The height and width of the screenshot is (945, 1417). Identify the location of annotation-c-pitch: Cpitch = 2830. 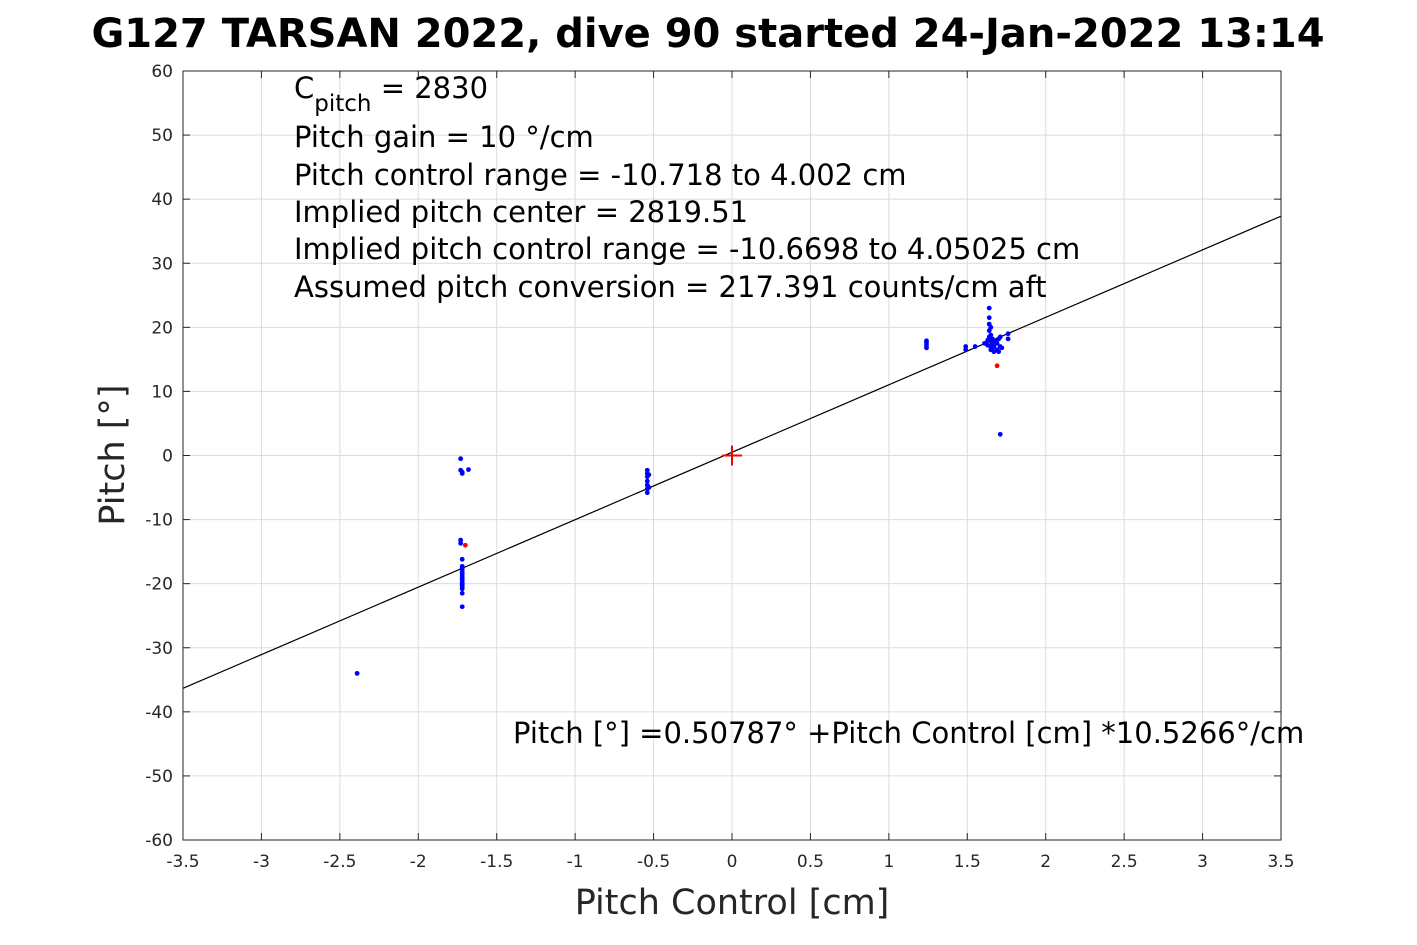
(391, 94).